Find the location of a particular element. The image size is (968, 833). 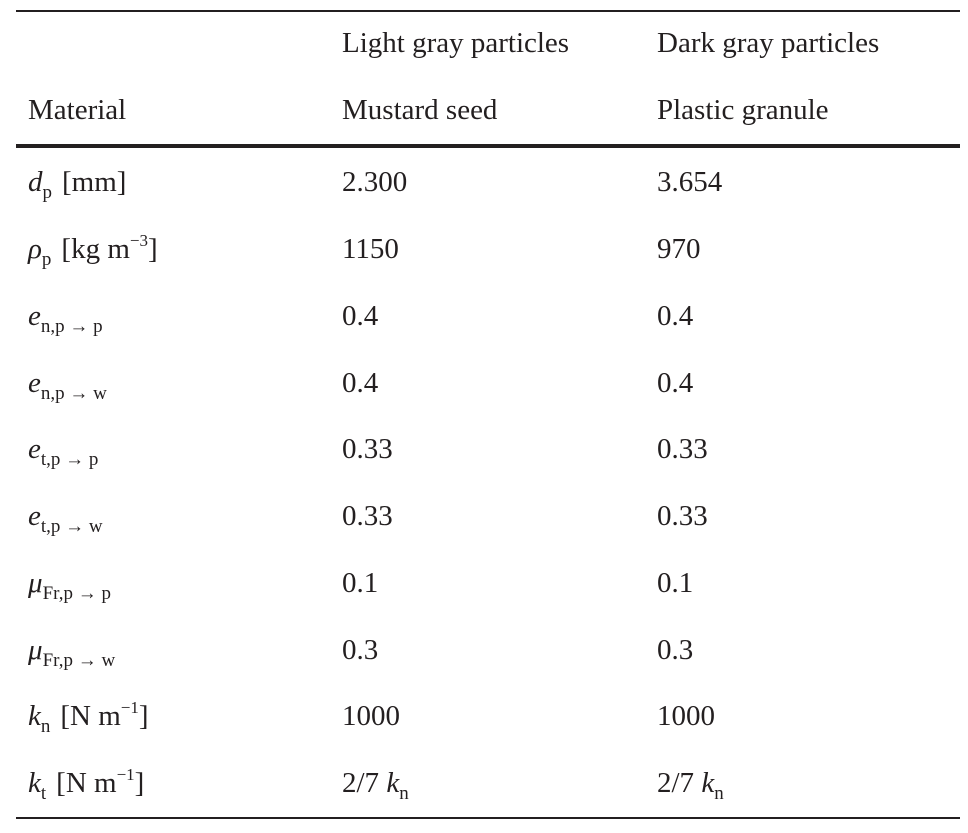

value-light-dp: 2.300 is located at coordinates (375, 182).